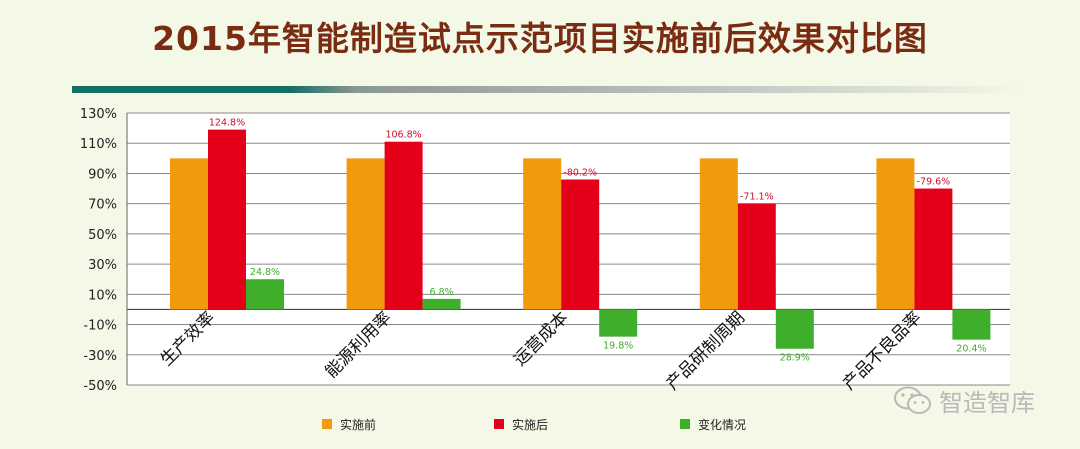 This screenshot has height=449, width=1080. I want to click on y-tick-label: 30%, so click(102, 265).